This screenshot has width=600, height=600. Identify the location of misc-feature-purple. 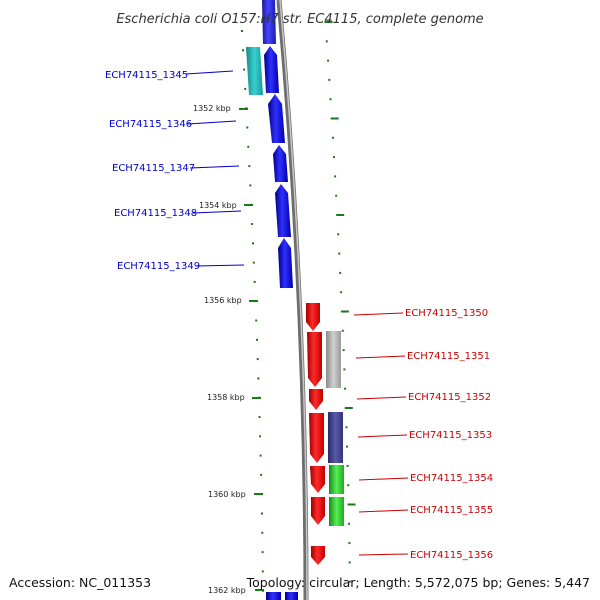
(335, 437).